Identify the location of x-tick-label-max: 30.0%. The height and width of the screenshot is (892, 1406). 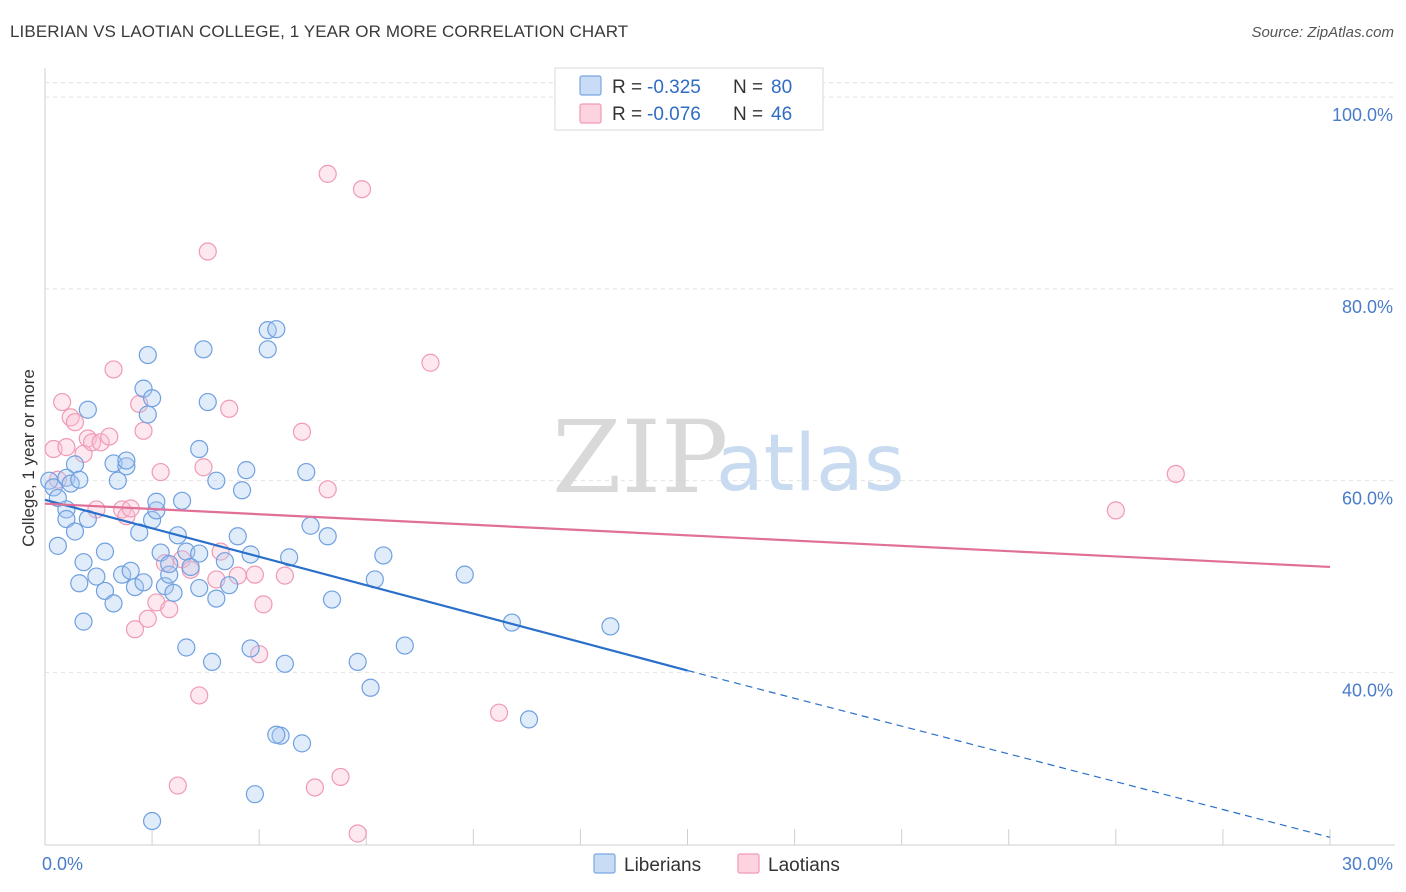
(1367, 864).